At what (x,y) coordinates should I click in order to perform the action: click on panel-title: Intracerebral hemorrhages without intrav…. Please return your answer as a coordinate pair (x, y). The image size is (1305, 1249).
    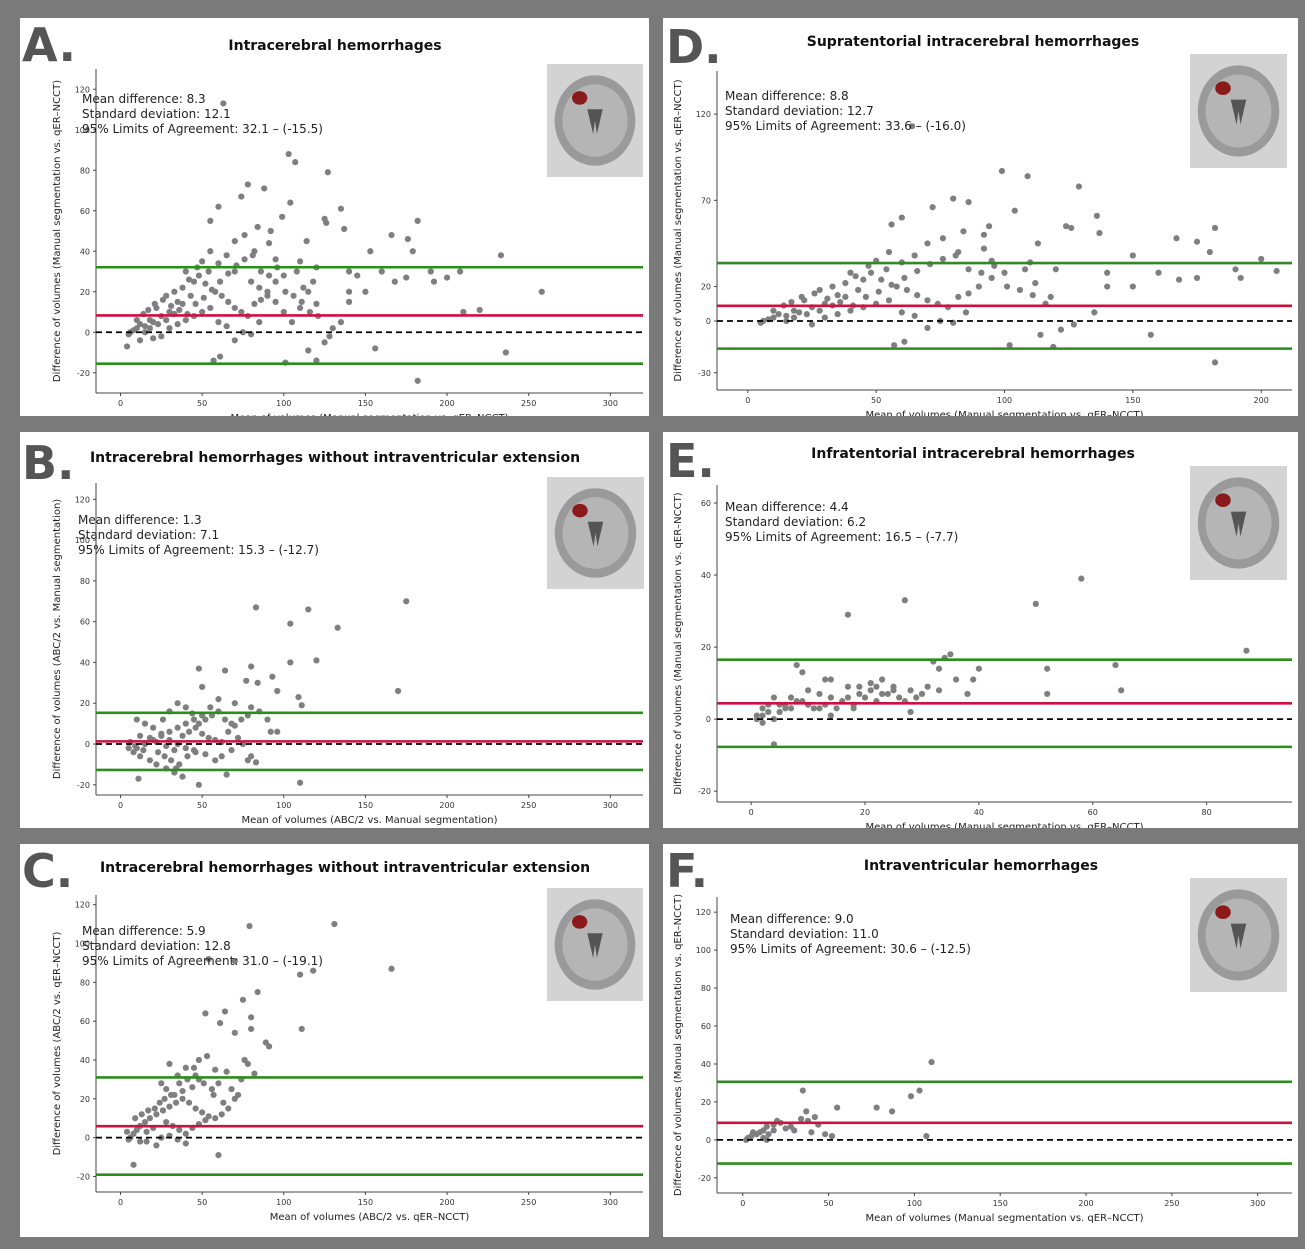
    Looking at the image, I should click on (345, 868).